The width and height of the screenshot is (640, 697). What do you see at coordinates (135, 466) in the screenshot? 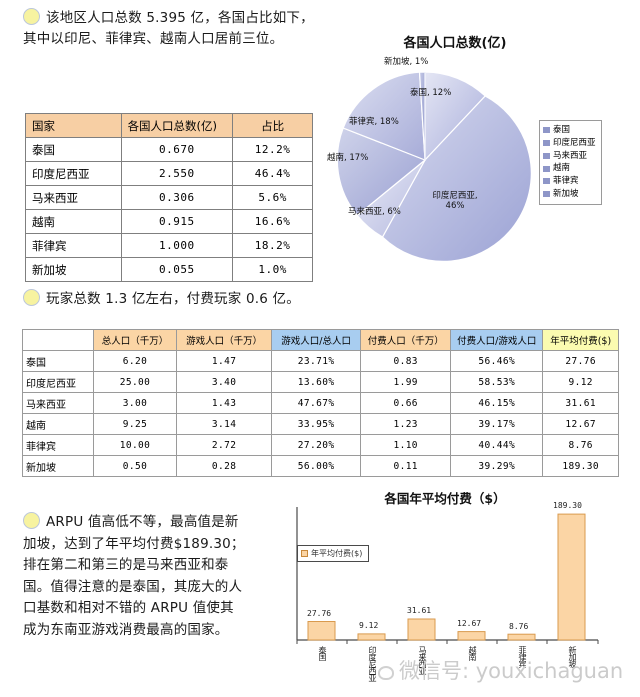
I see `cell-total-pop: 0.50` at bounding box center [135, 466].